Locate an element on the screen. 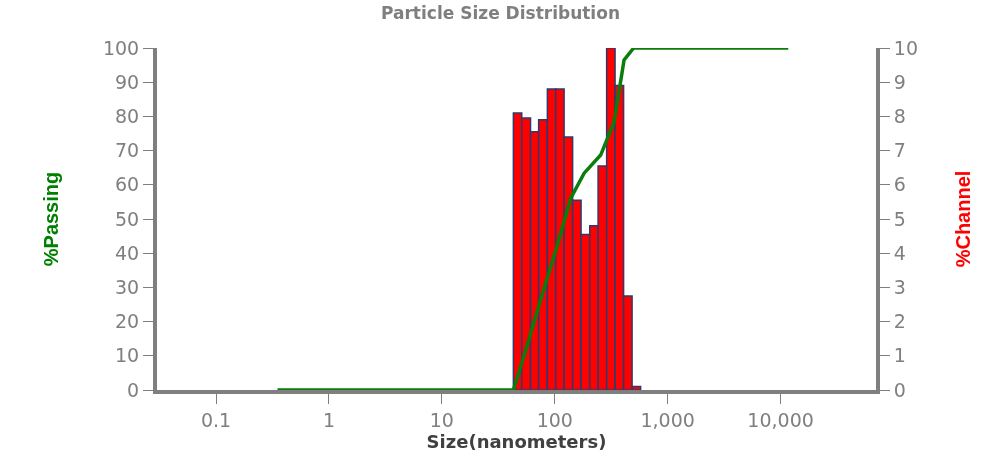 Image resolution: width=1001 pixels, height=457 pixels. y2-tick-label: 10 is located at coordinates (905, 47).